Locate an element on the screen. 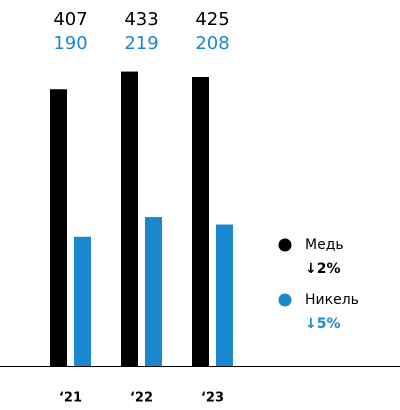 This screenshot has height=410, width=400. value-label: 433 is located at coordinates (141, 19).